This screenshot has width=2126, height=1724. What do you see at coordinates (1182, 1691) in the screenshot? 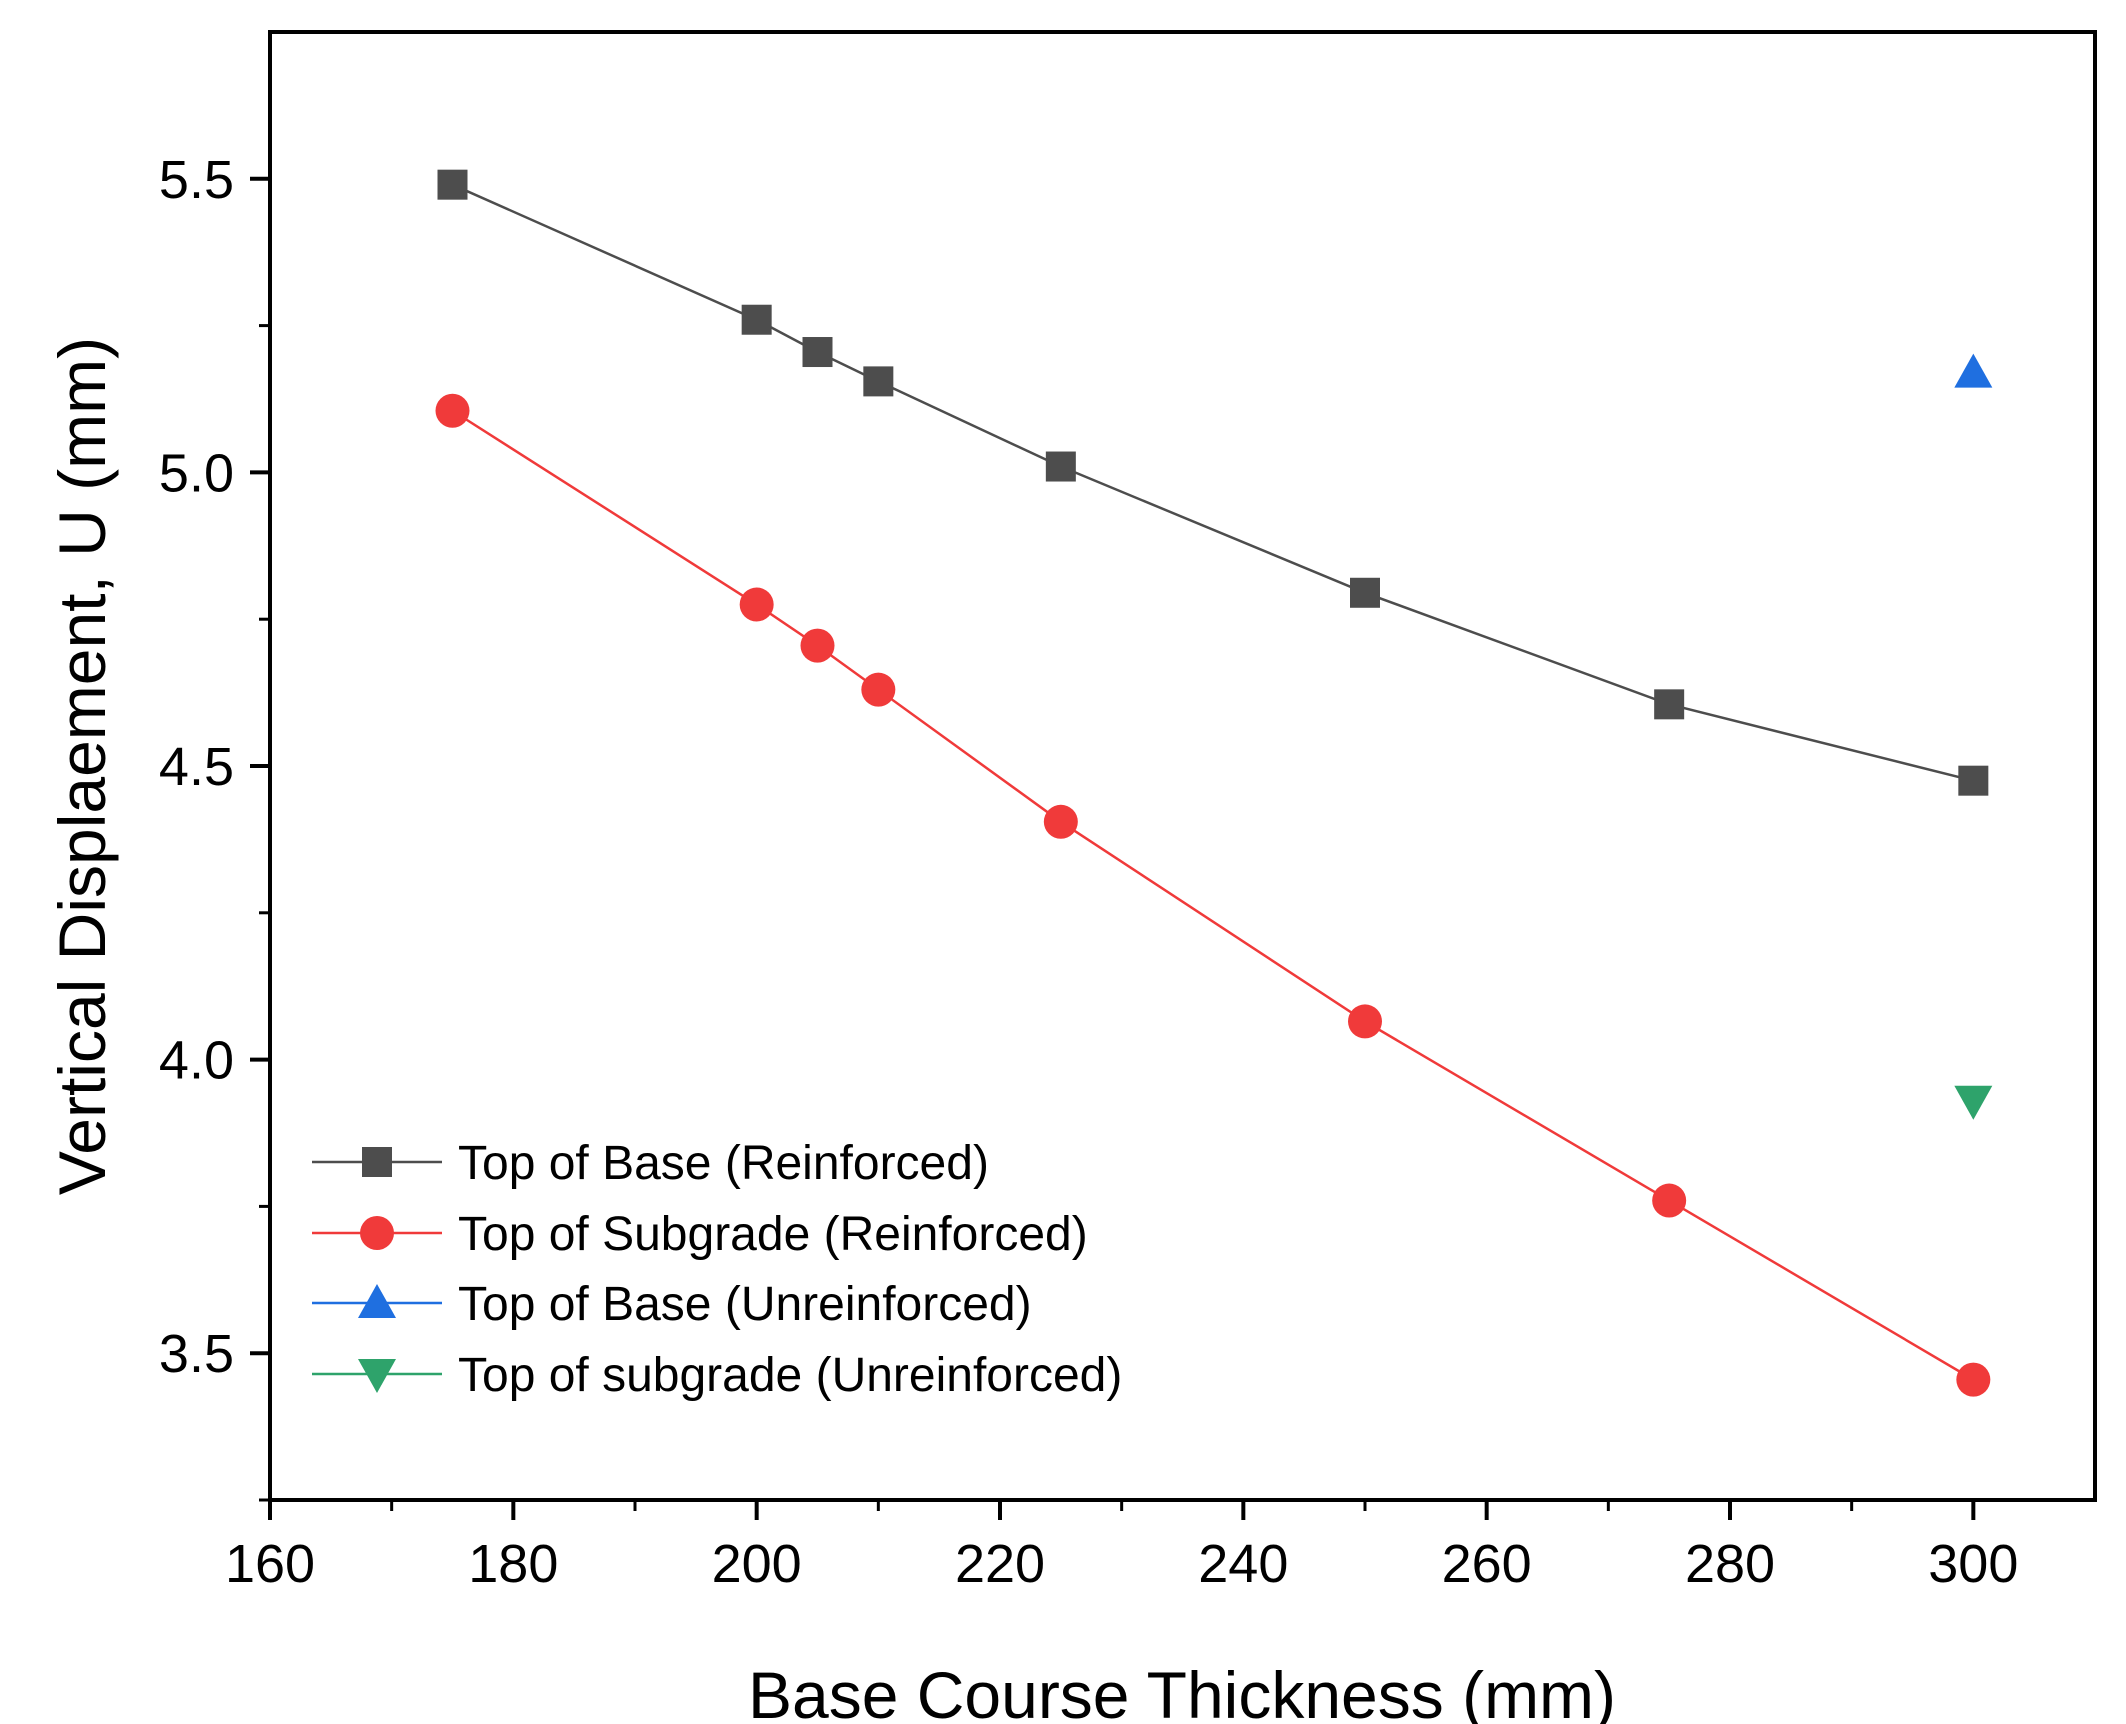
I see `x-axis-title: Base Course Thickness (mm)` at bounding box center [1182, 1691].